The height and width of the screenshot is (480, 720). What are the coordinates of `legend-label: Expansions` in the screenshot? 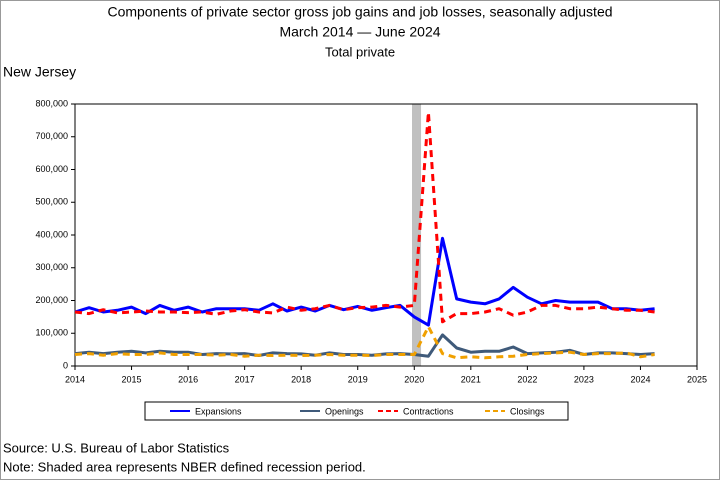 It's located at (218, 411).